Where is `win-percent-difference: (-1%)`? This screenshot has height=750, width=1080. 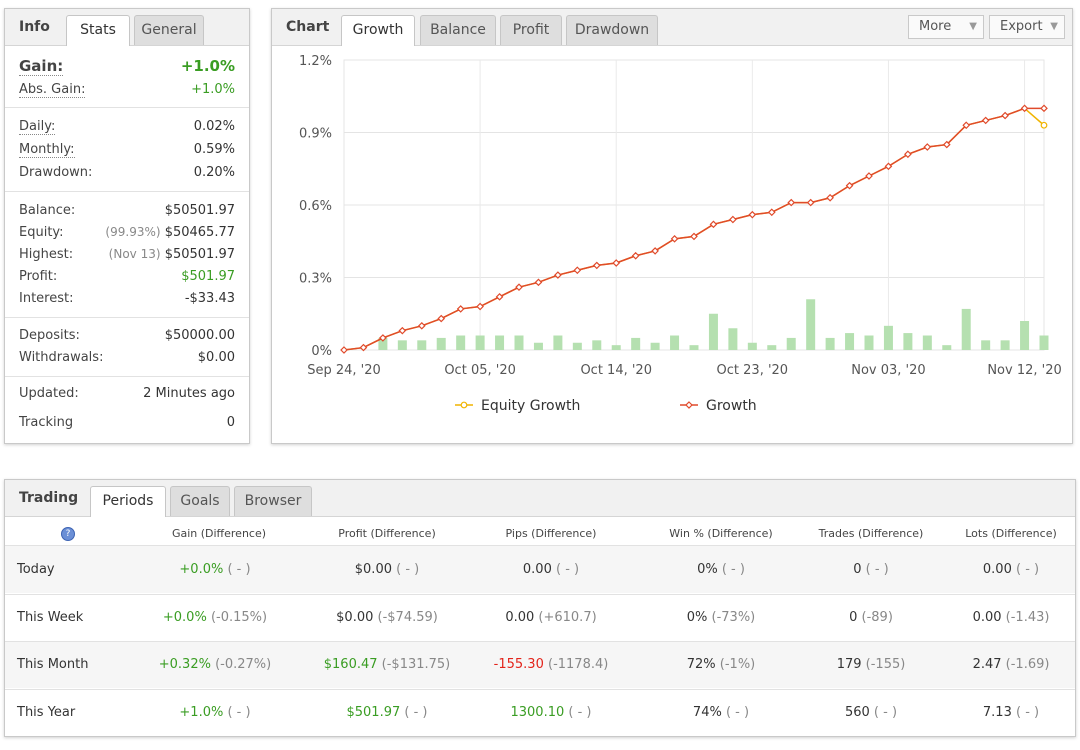
win-percent-difference: (-1%) is located at coordinates (737, 664).